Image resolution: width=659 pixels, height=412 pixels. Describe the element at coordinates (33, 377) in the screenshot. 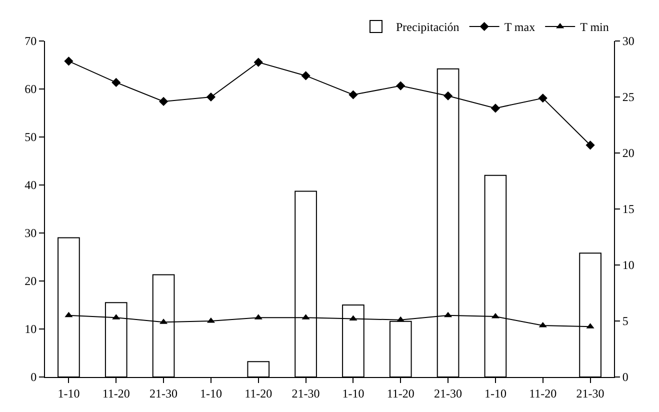

I see `y-tick-label: 0` at that location.